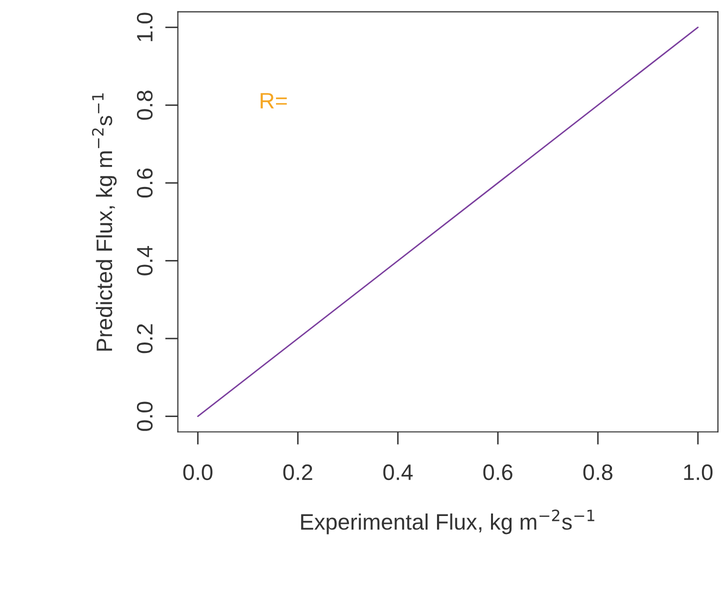 The image size is (723, 590). Describe the element at coordinates (144, 416) in the screenshot. I see `y-tick-label: 0.0` at that location.